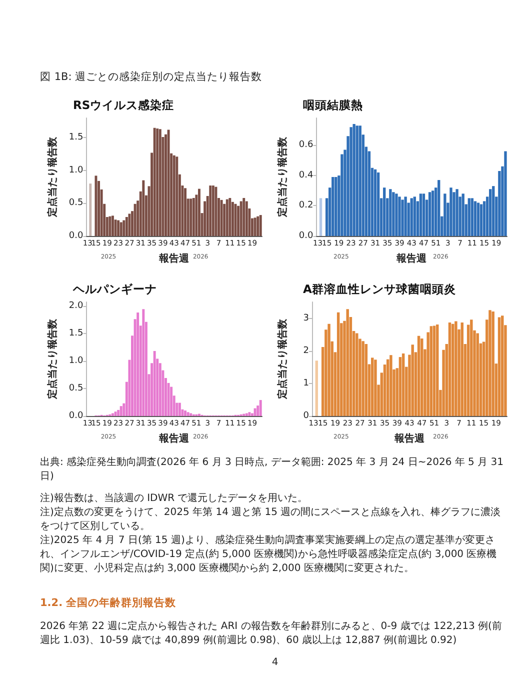  Describe the element at coordinates (306, 318) in the screenshot. I see `y-tick-label: 3` at that location.